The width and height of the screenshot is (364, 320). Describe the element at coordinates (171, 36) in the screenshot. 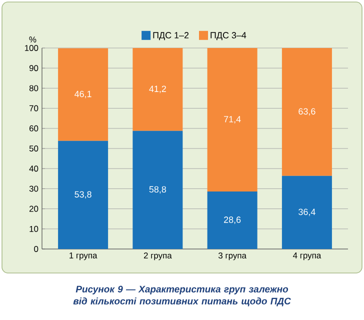

I see `legend-label: ПДС 1–2` at that location.